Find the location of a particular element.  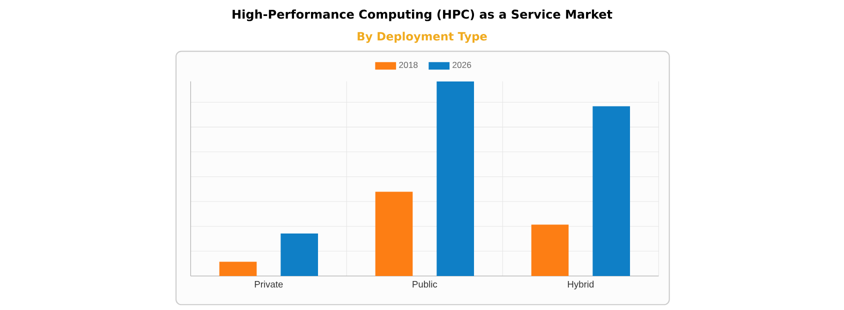

x-tick-label: Public is located at coordinates (425, 284).